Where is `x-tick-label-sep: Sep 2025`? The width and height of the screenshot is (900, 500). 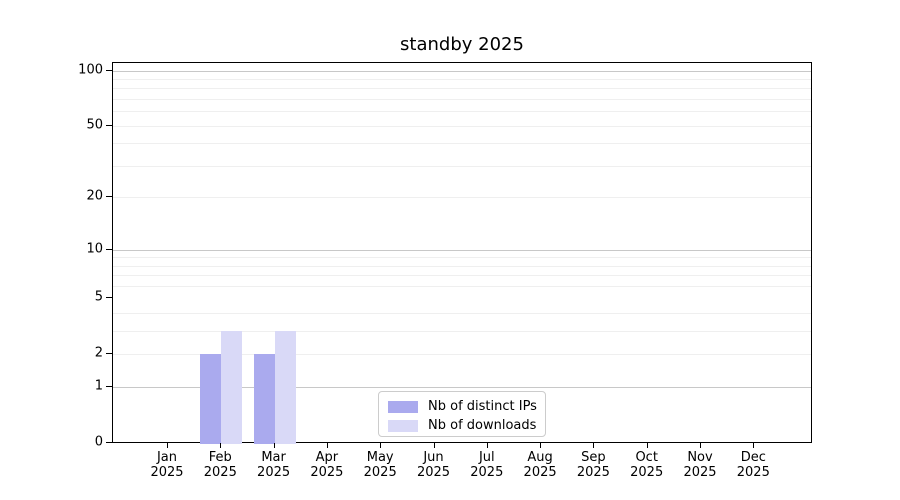
x-tick-label-sep: Sep 2025 is located at coordinates (593, 465).